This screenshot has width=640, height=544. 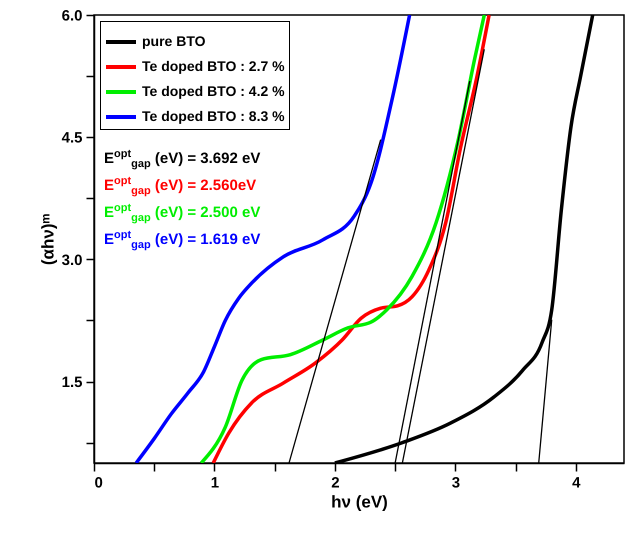 I want to click on x-tick-label: 3, so click(x=456, y=483).